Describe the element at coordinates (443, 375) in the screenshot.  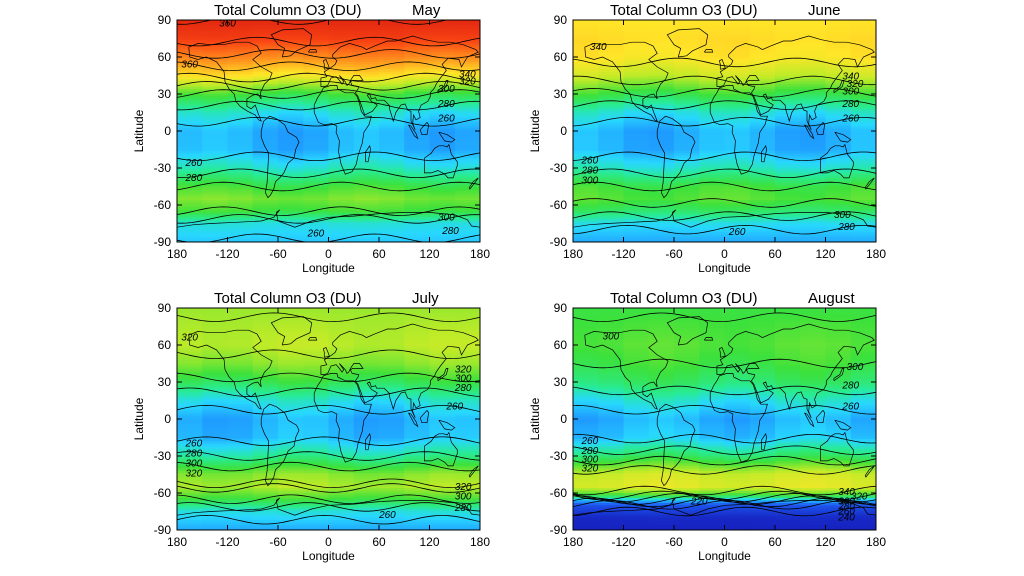
I see `coastline-japan` at that location.